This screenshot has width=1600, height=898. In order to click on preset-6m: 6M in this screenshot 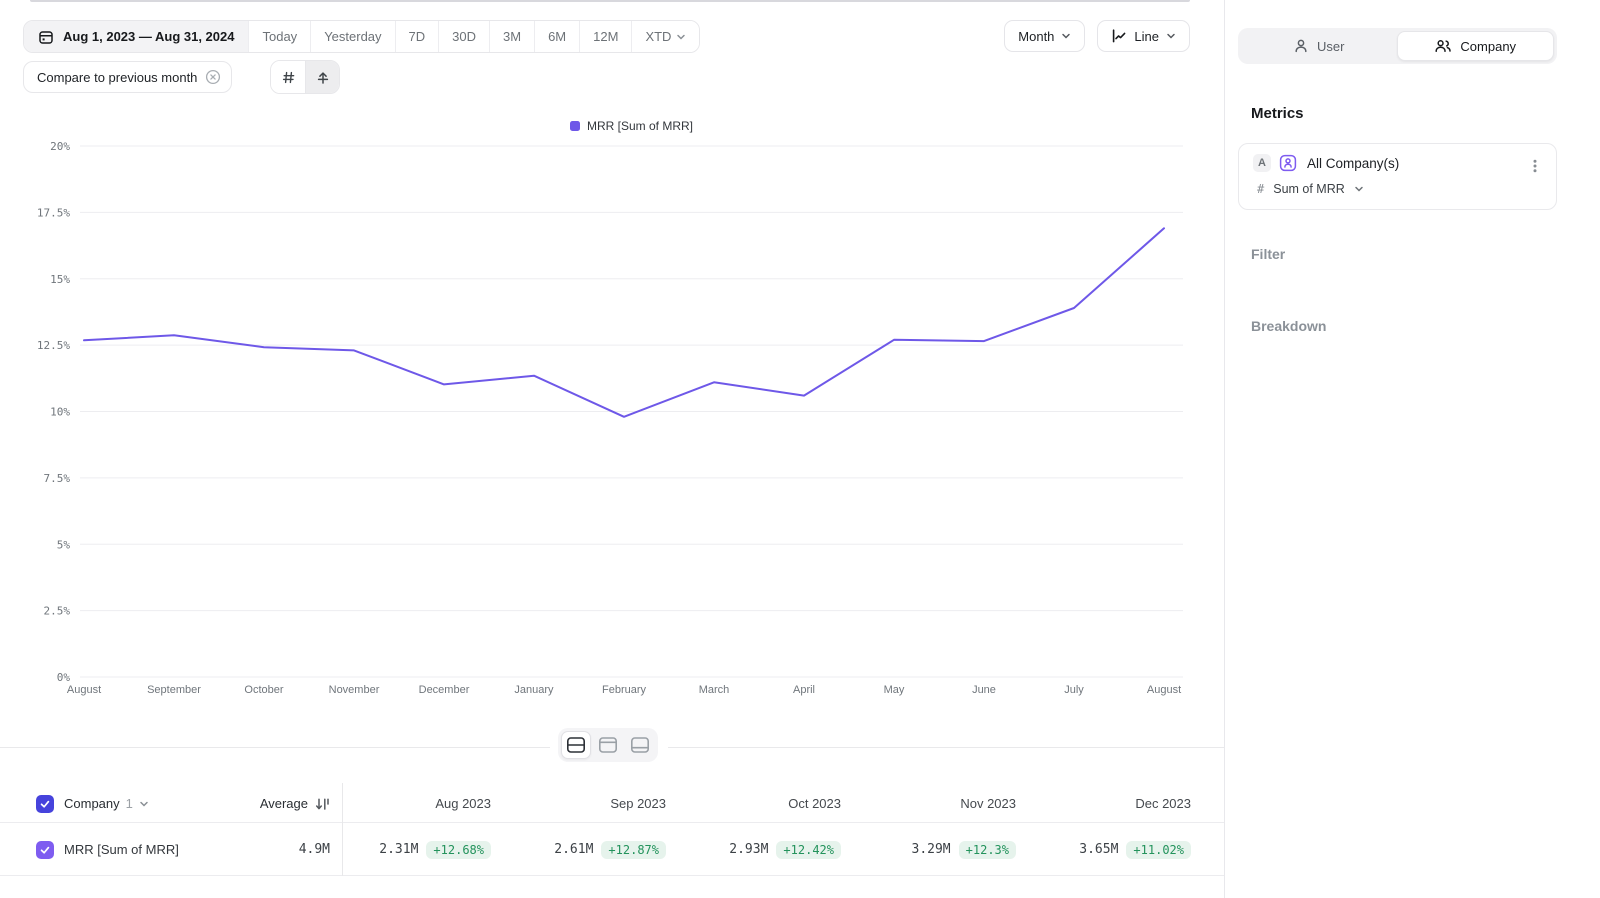, I will do `click(557, 36)`.